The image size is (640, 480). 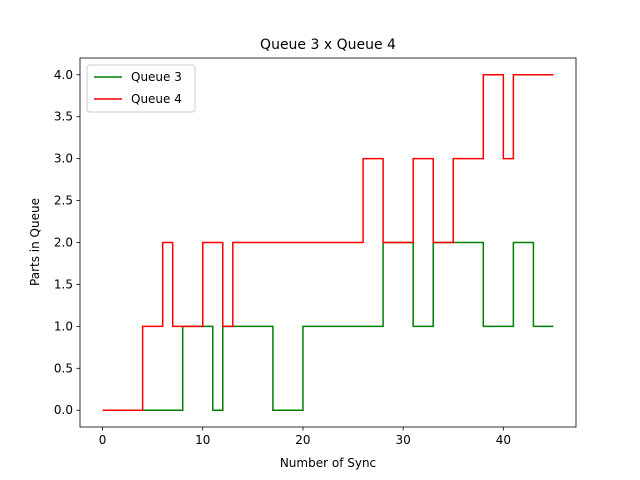 I want to click on y-tick-label: 1.5, so click(x=63, y=284).